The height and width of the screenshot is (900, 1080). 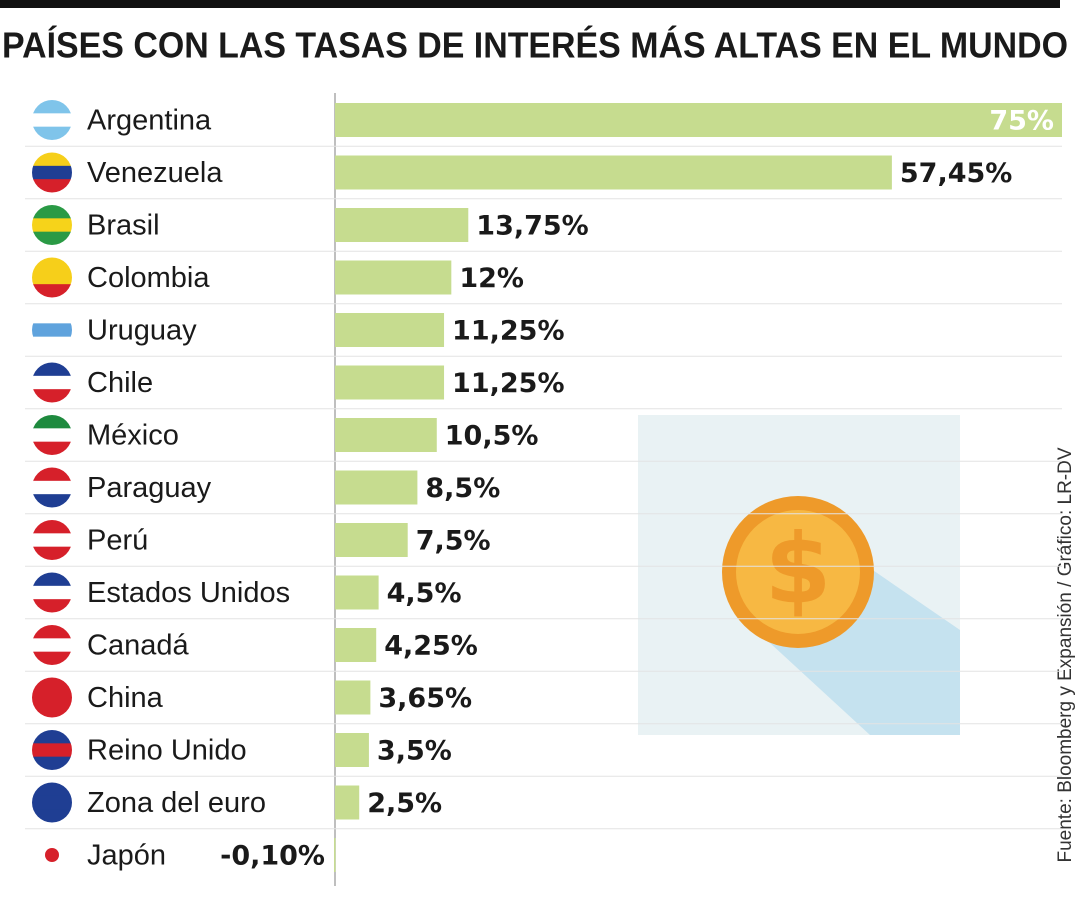 What do you see at coordinates (148, 278) in the screenshot?
I see `category-label: Colombia` at bounding box center [148, 278].